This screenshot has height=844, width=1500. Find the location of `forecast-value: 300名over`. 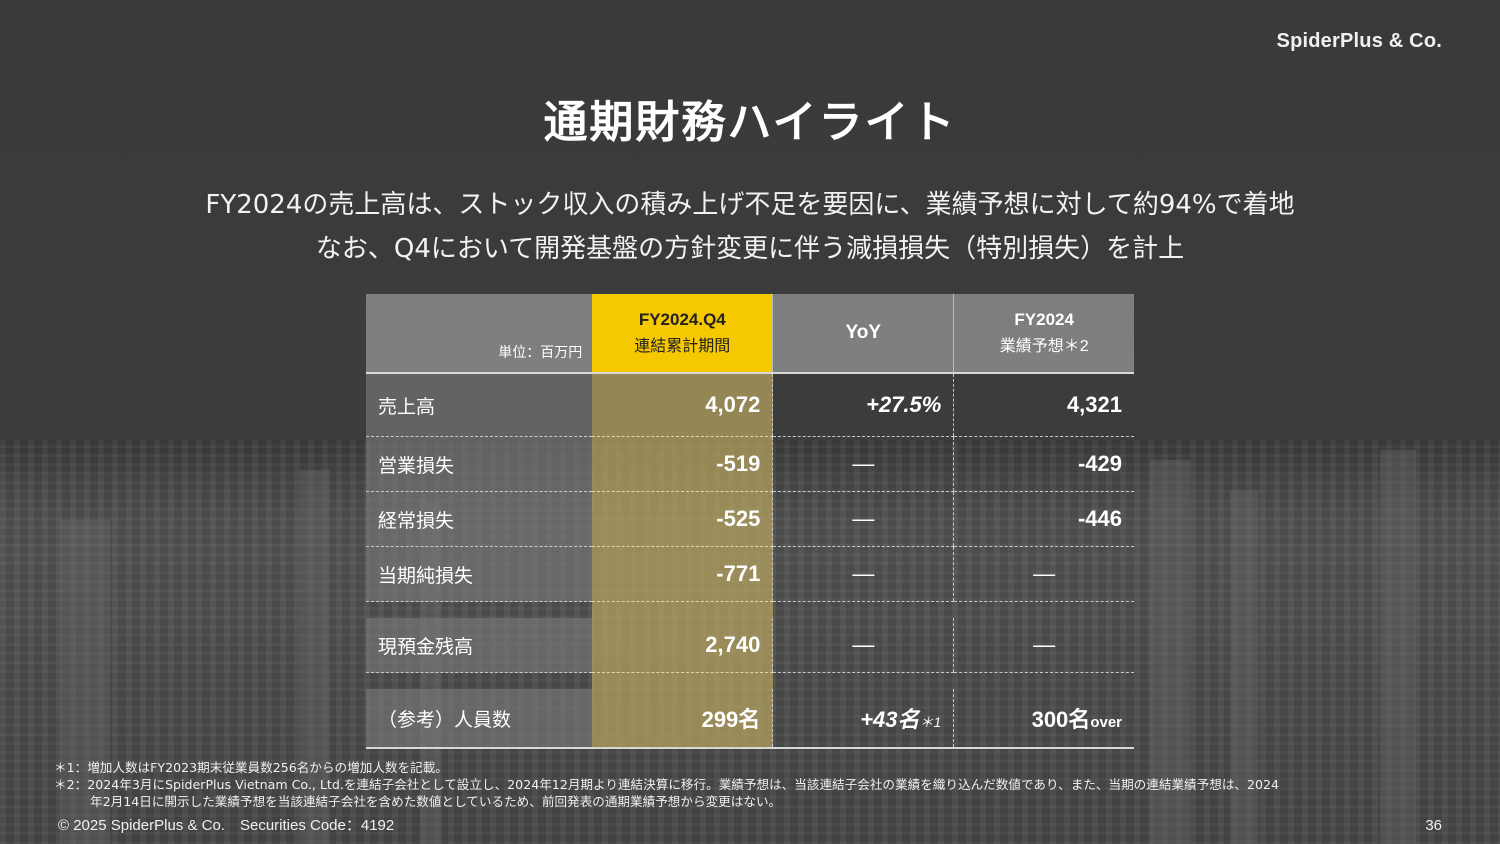

forecast-value: 300名over is located at coordinates (1043, 719).